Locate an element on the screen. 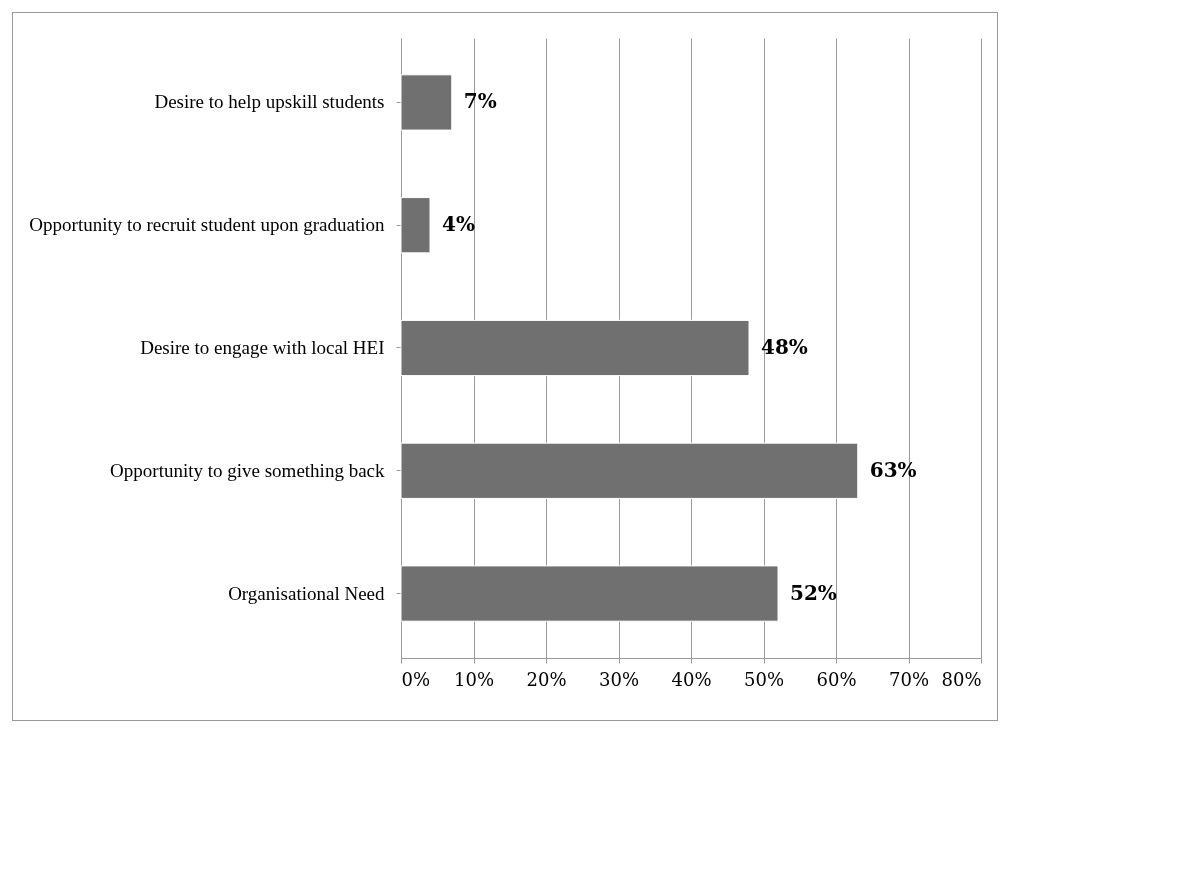 This screenshot has width=1204, height=894. x-tick-label: 40% is located at coordinates (691, 679).